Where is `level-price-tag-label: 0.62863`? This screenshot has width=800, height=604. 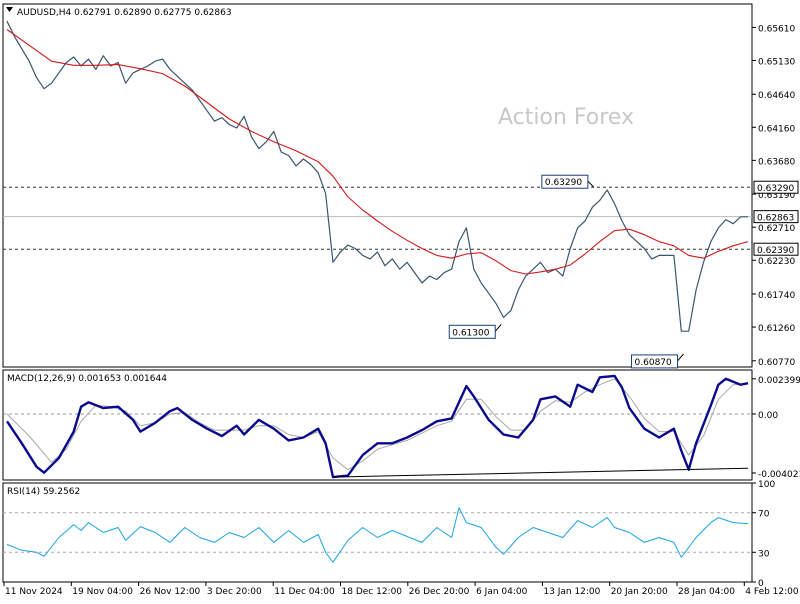
level-price-tag-label: 0.62863 is located at coordinates (775, 219).